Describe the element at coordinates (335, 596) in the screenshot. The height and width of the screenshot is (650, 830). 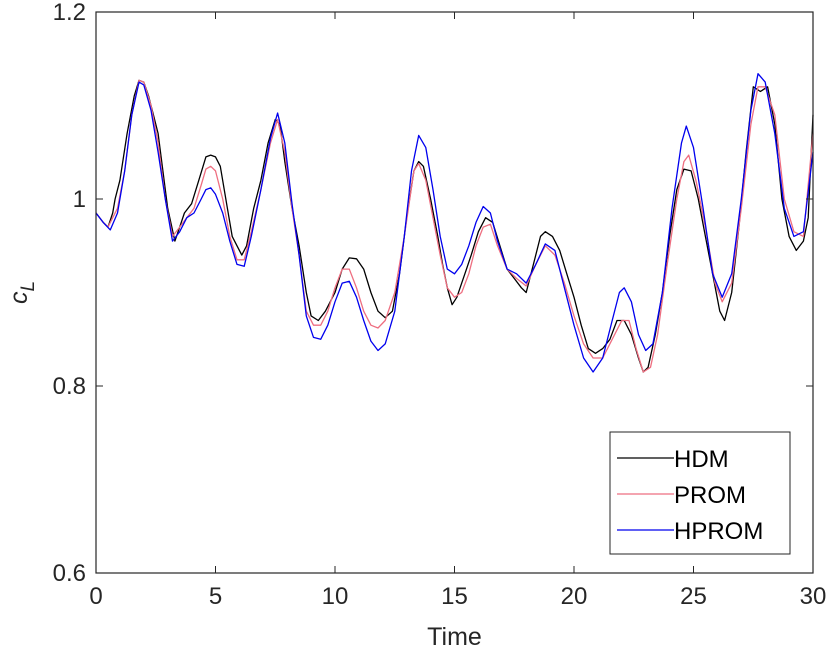
I see `x-tick-label: 10` at that location.